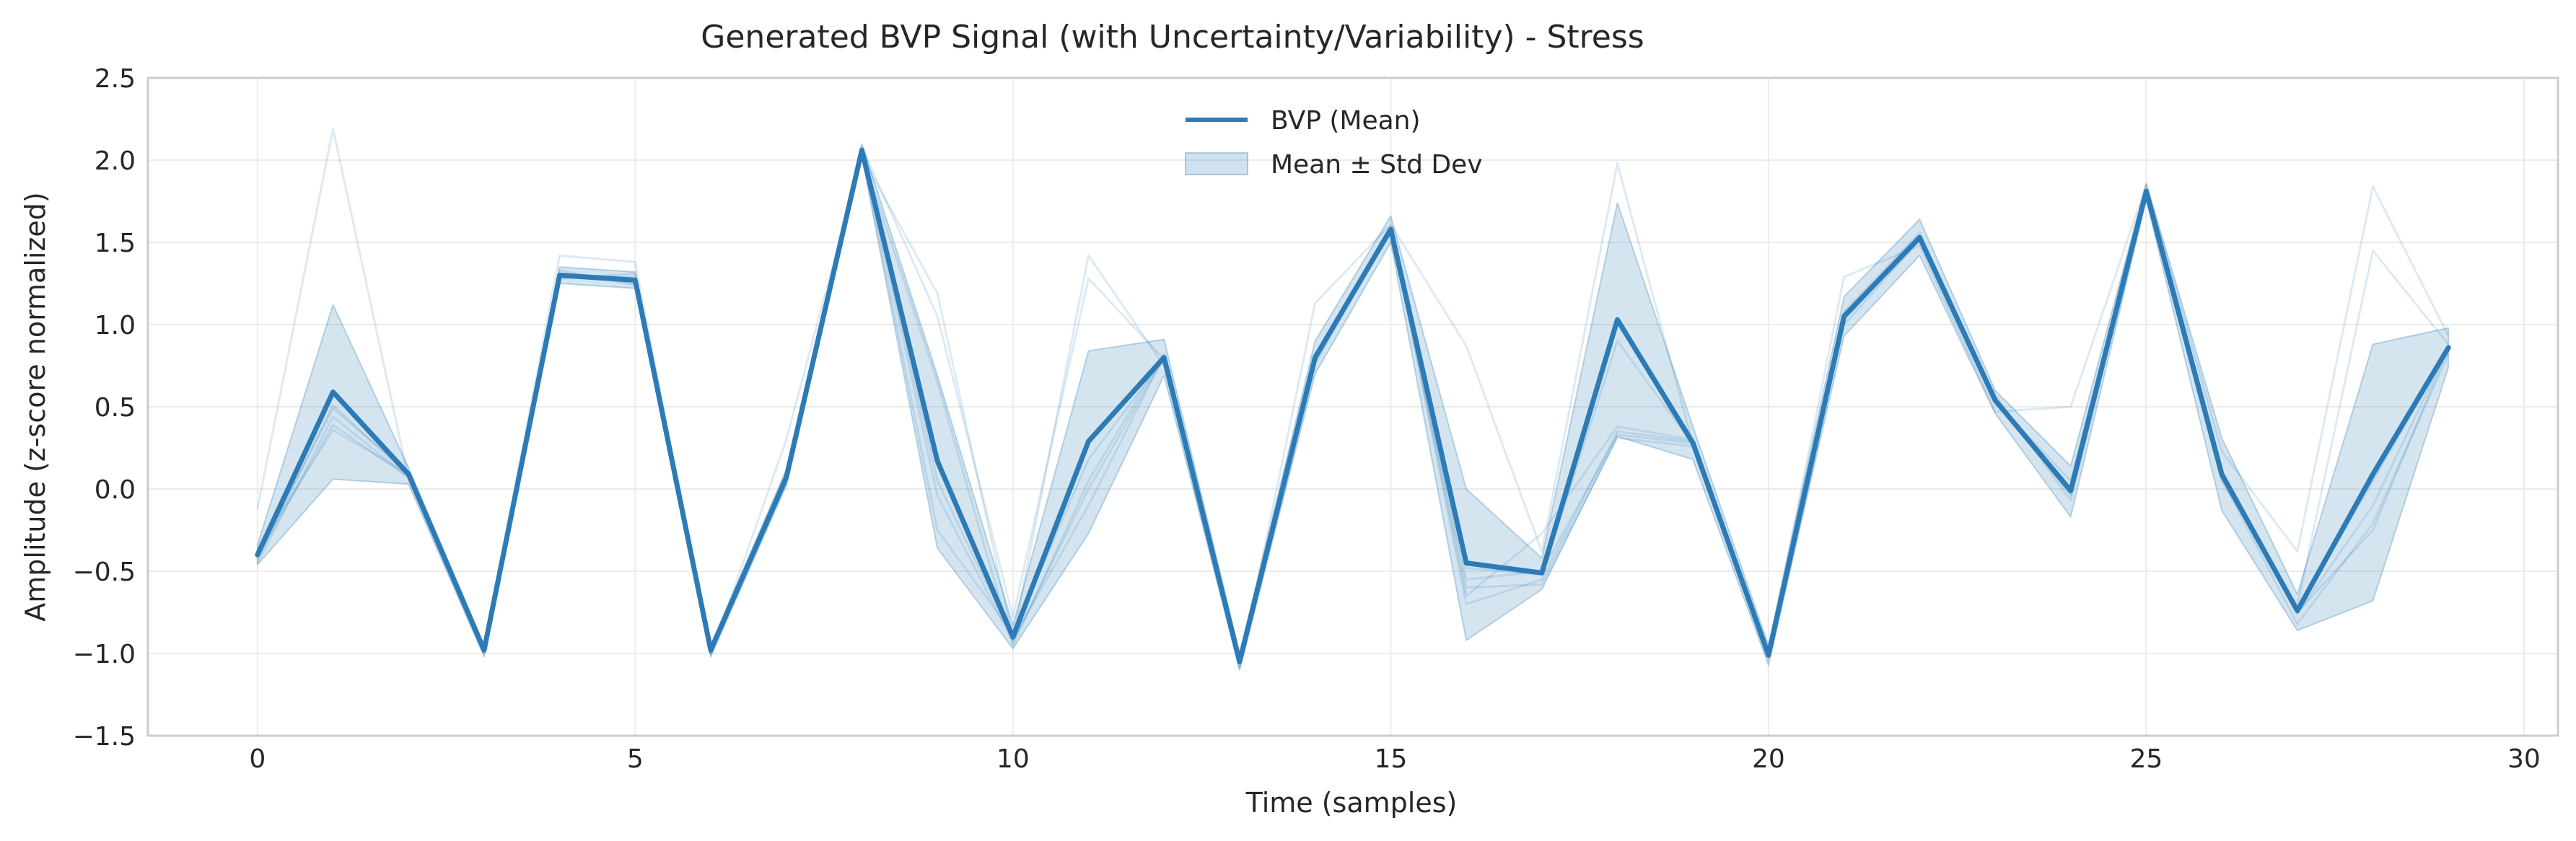 The height and width of the screenshot is (841, 2576). I want to click on legend-band-swatch, so click(1216, 163).